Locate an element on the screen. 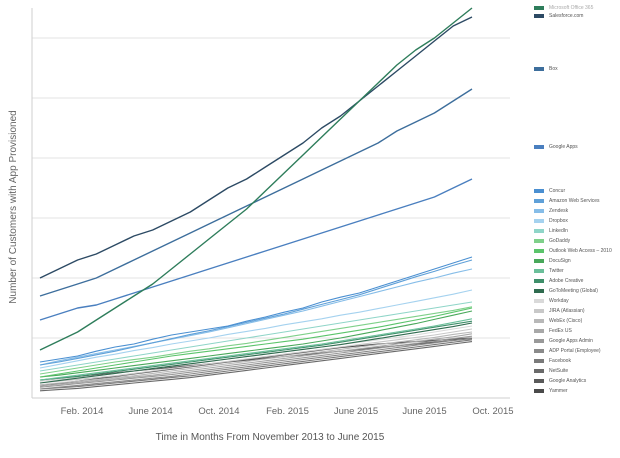 This screenshot has height=458, width=620. legend-label: Concur is located at coordinates (557, 191).